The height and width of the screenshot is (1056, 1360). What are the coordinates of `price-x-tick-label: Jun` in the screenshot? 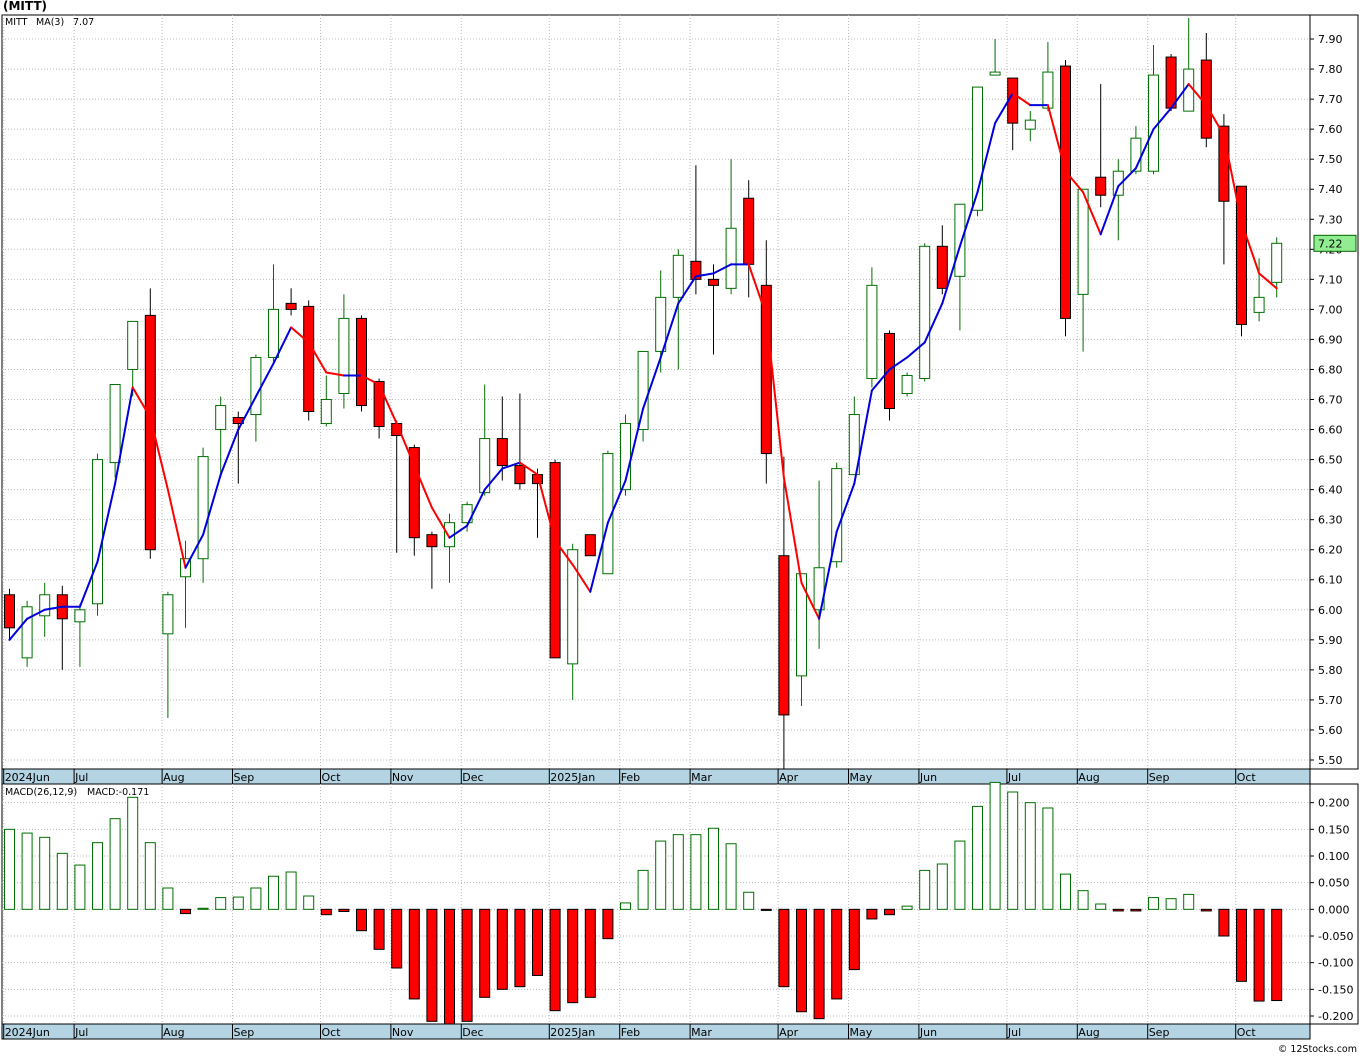 It's located at (928, 777).